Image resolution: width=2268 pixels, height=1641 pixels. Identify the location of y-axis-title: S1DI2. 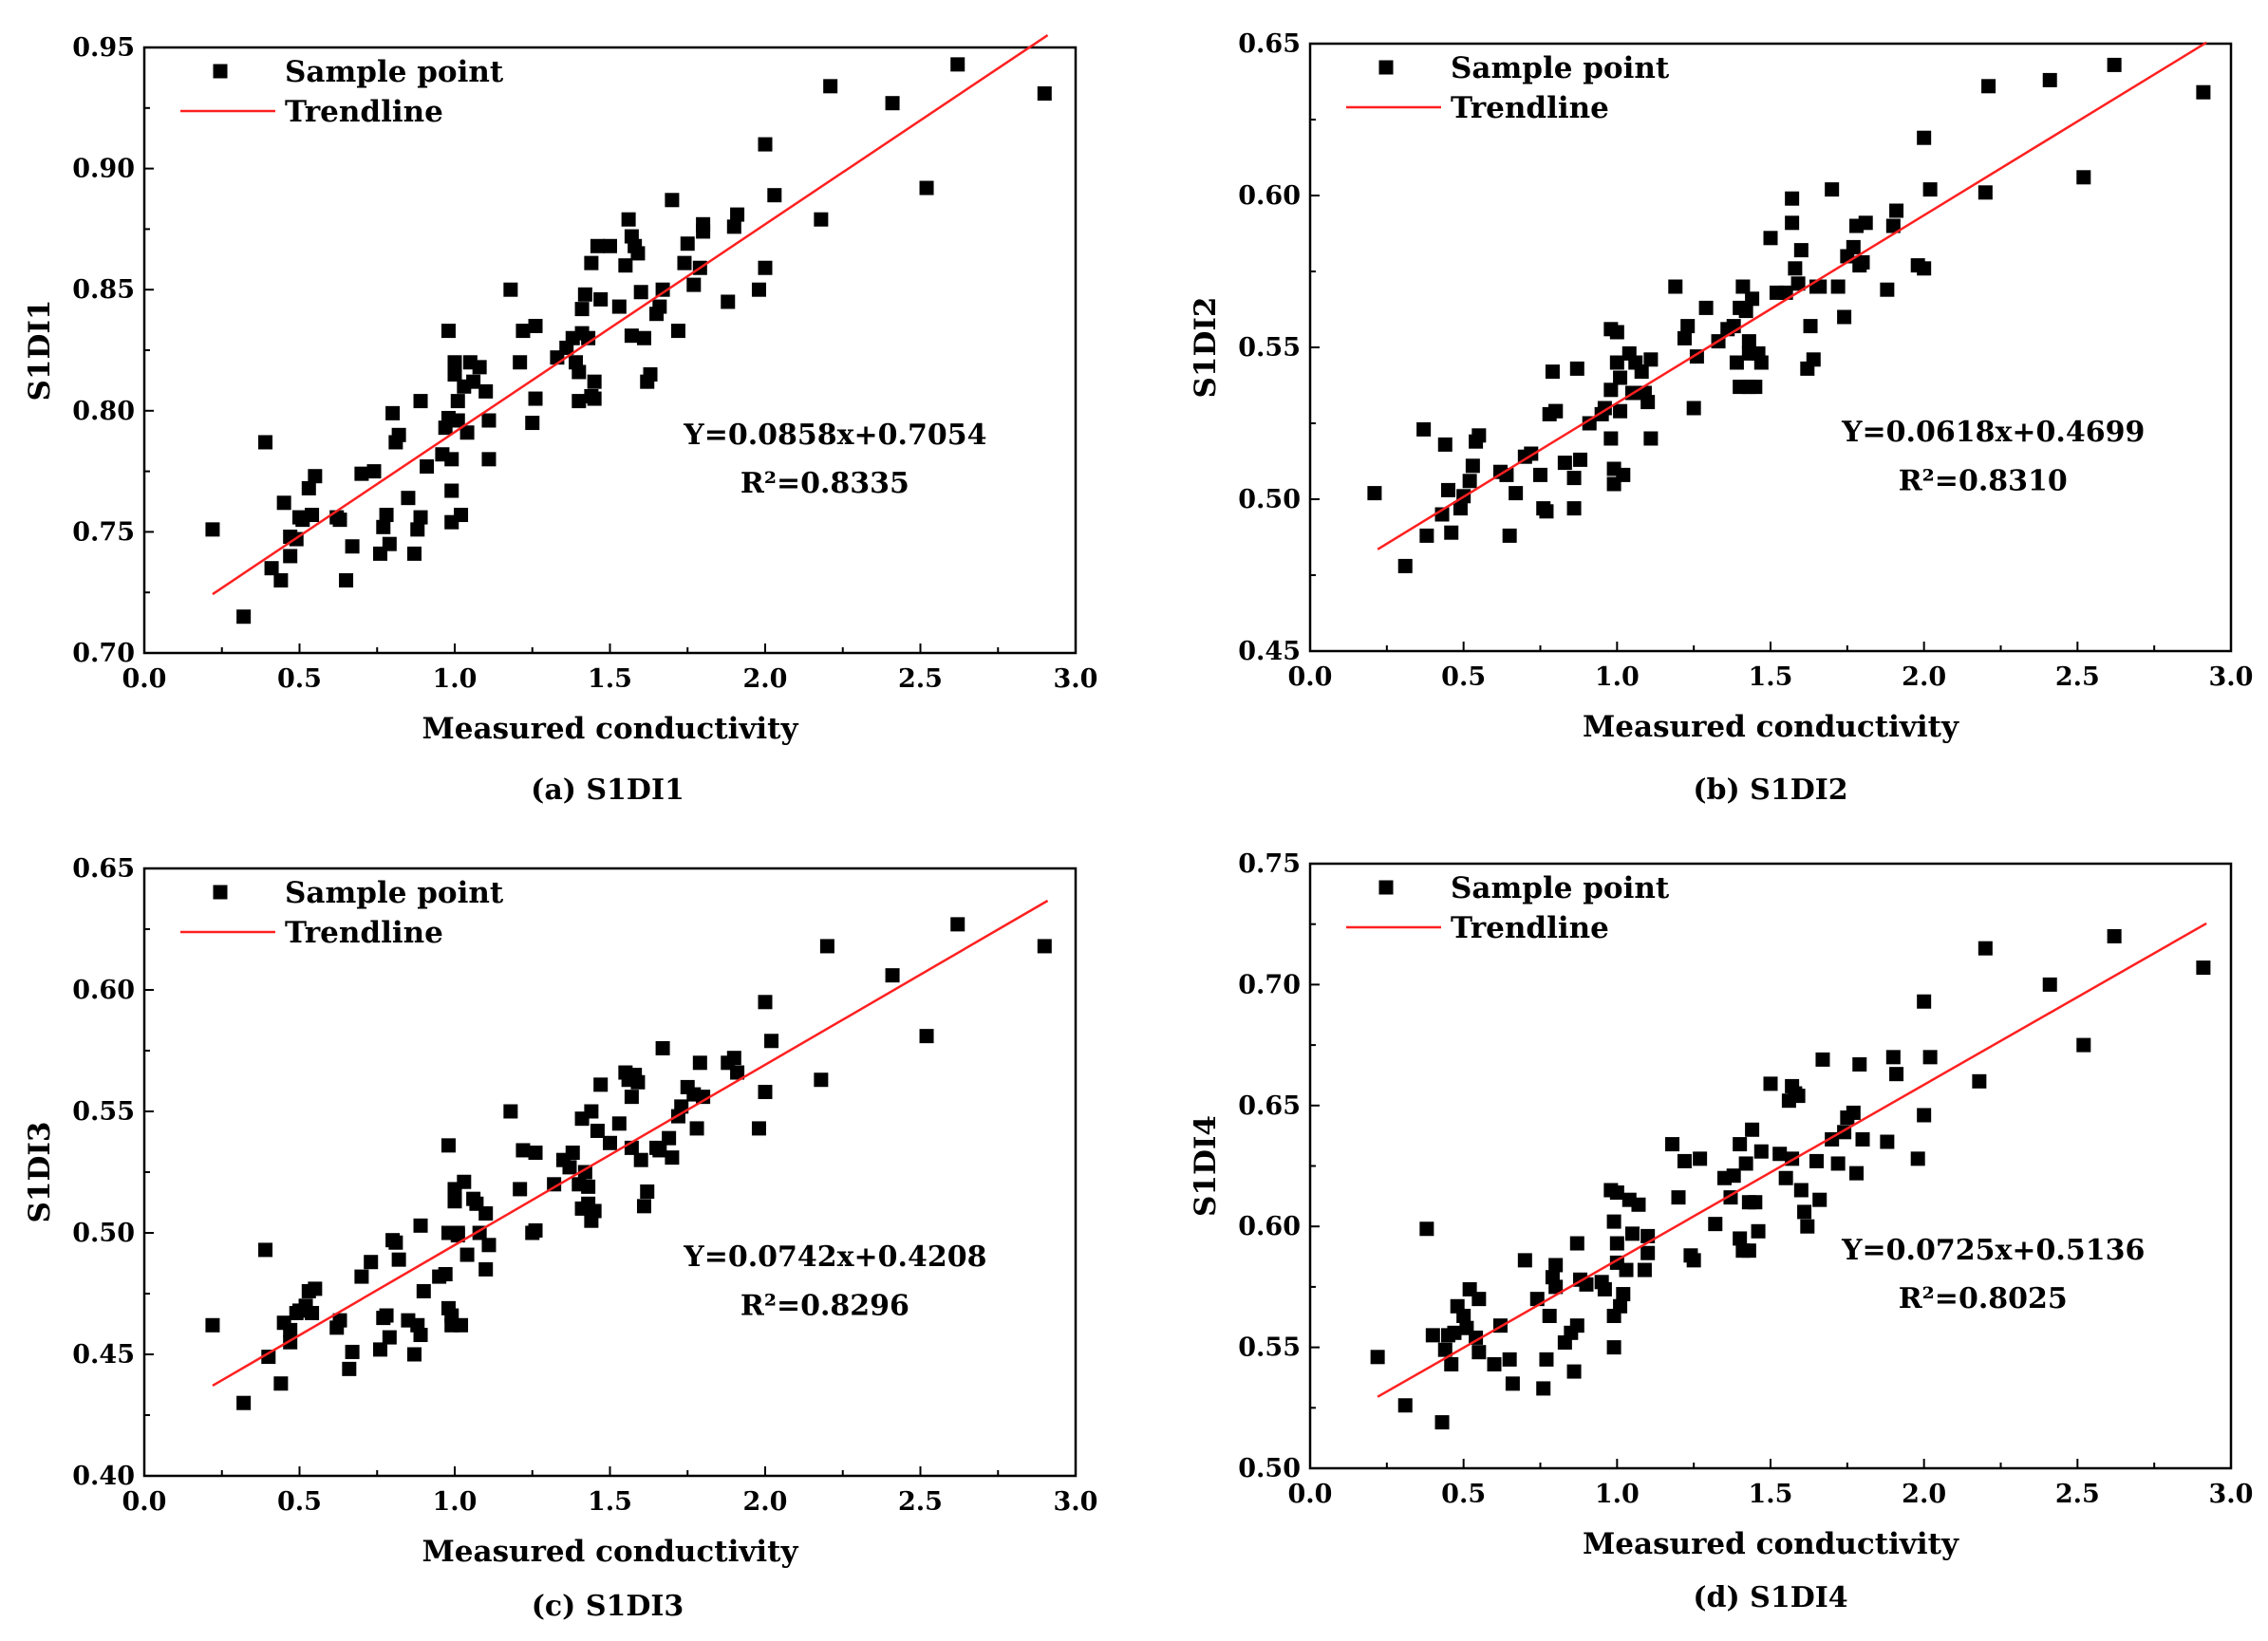
(1206, 348).